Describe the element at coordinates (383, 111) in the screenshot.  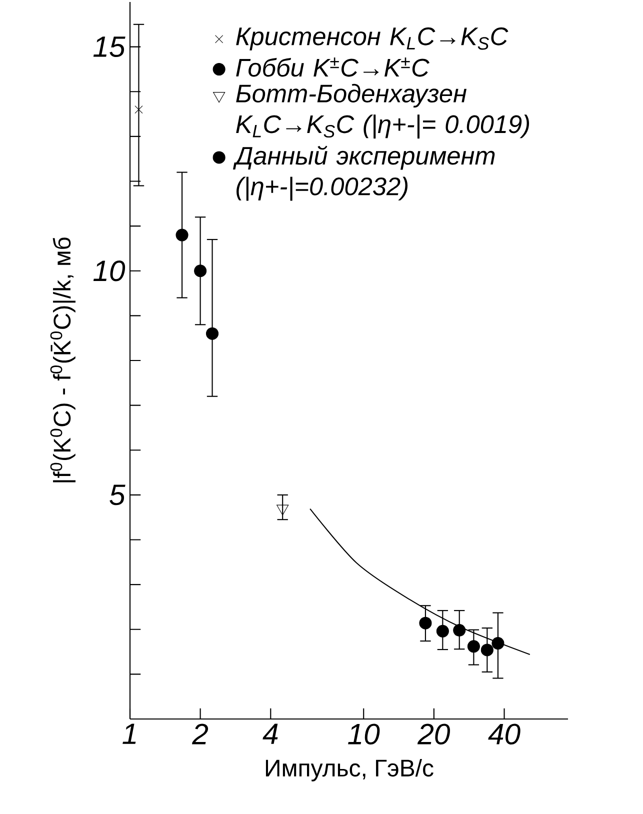
I see `legend-label: Ботт-Боденхаузен K$_{L}$C→K$_{S}$C (|η+-|= 0.0019)` at that location.